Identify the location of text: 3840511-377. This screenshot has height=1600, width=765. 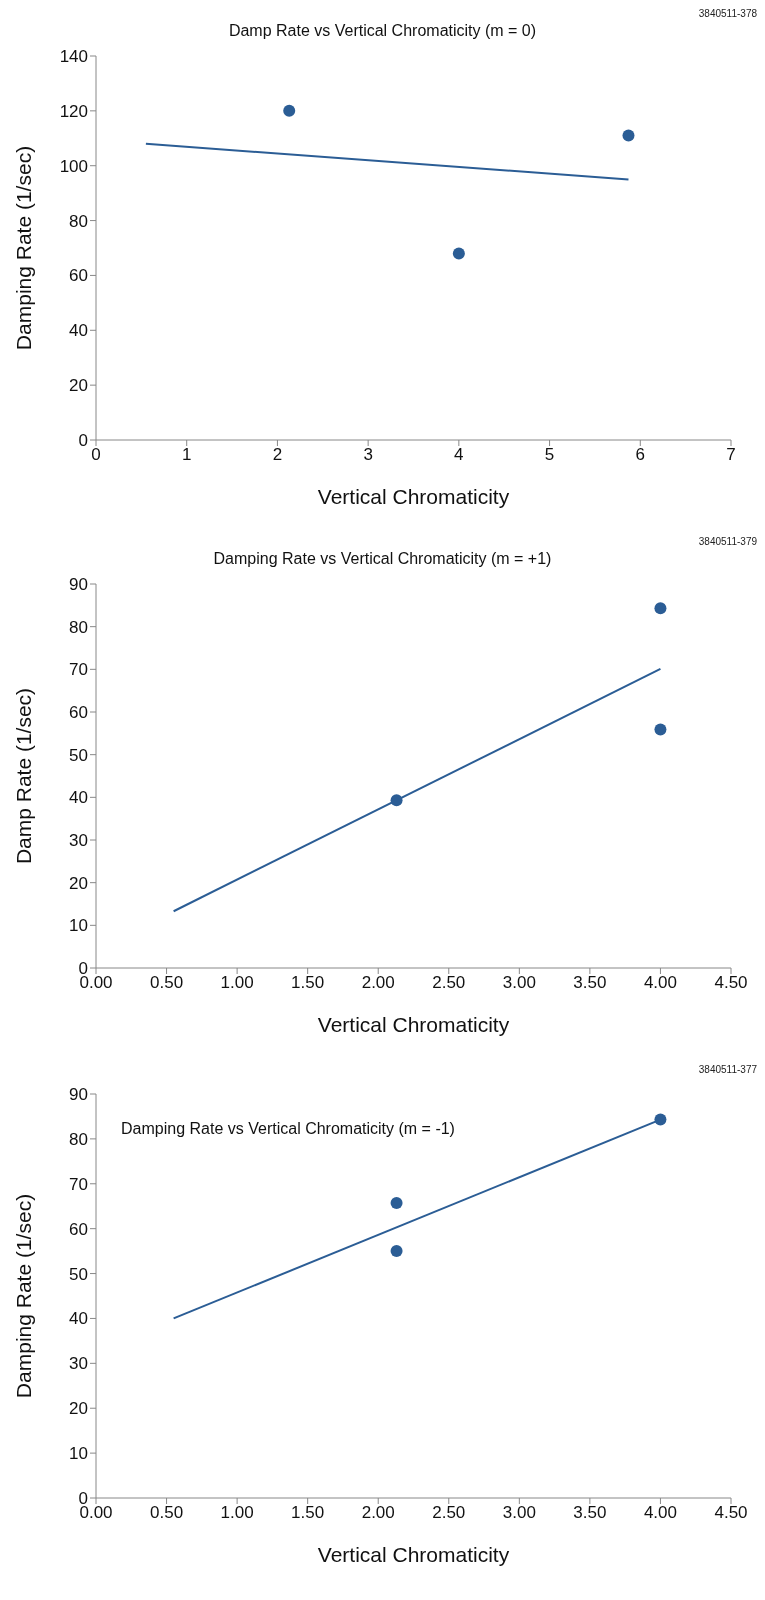
(727, 1070).